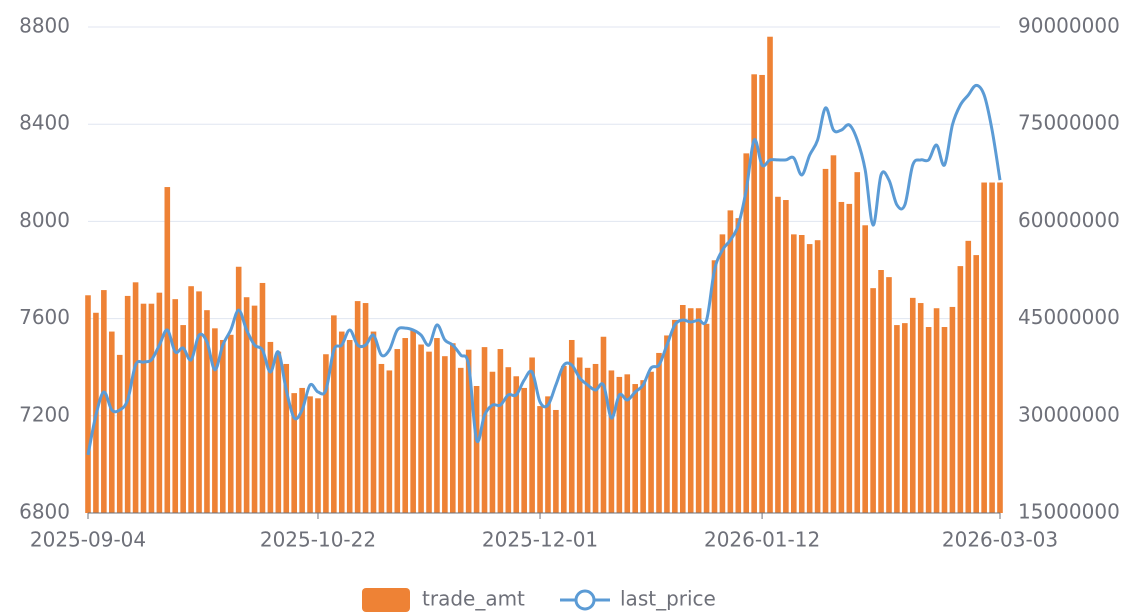 This screenshot has width=1129, height=613. I want to click on y2-tick-label: 15000000, so click(1069, 512).